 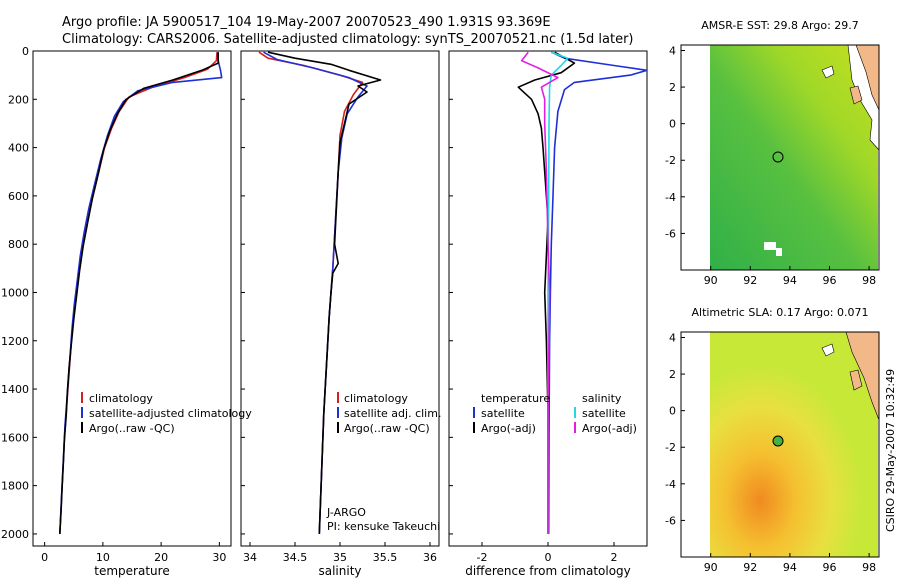 I want to click on sst-map-frame, so click(x=780, y=157).